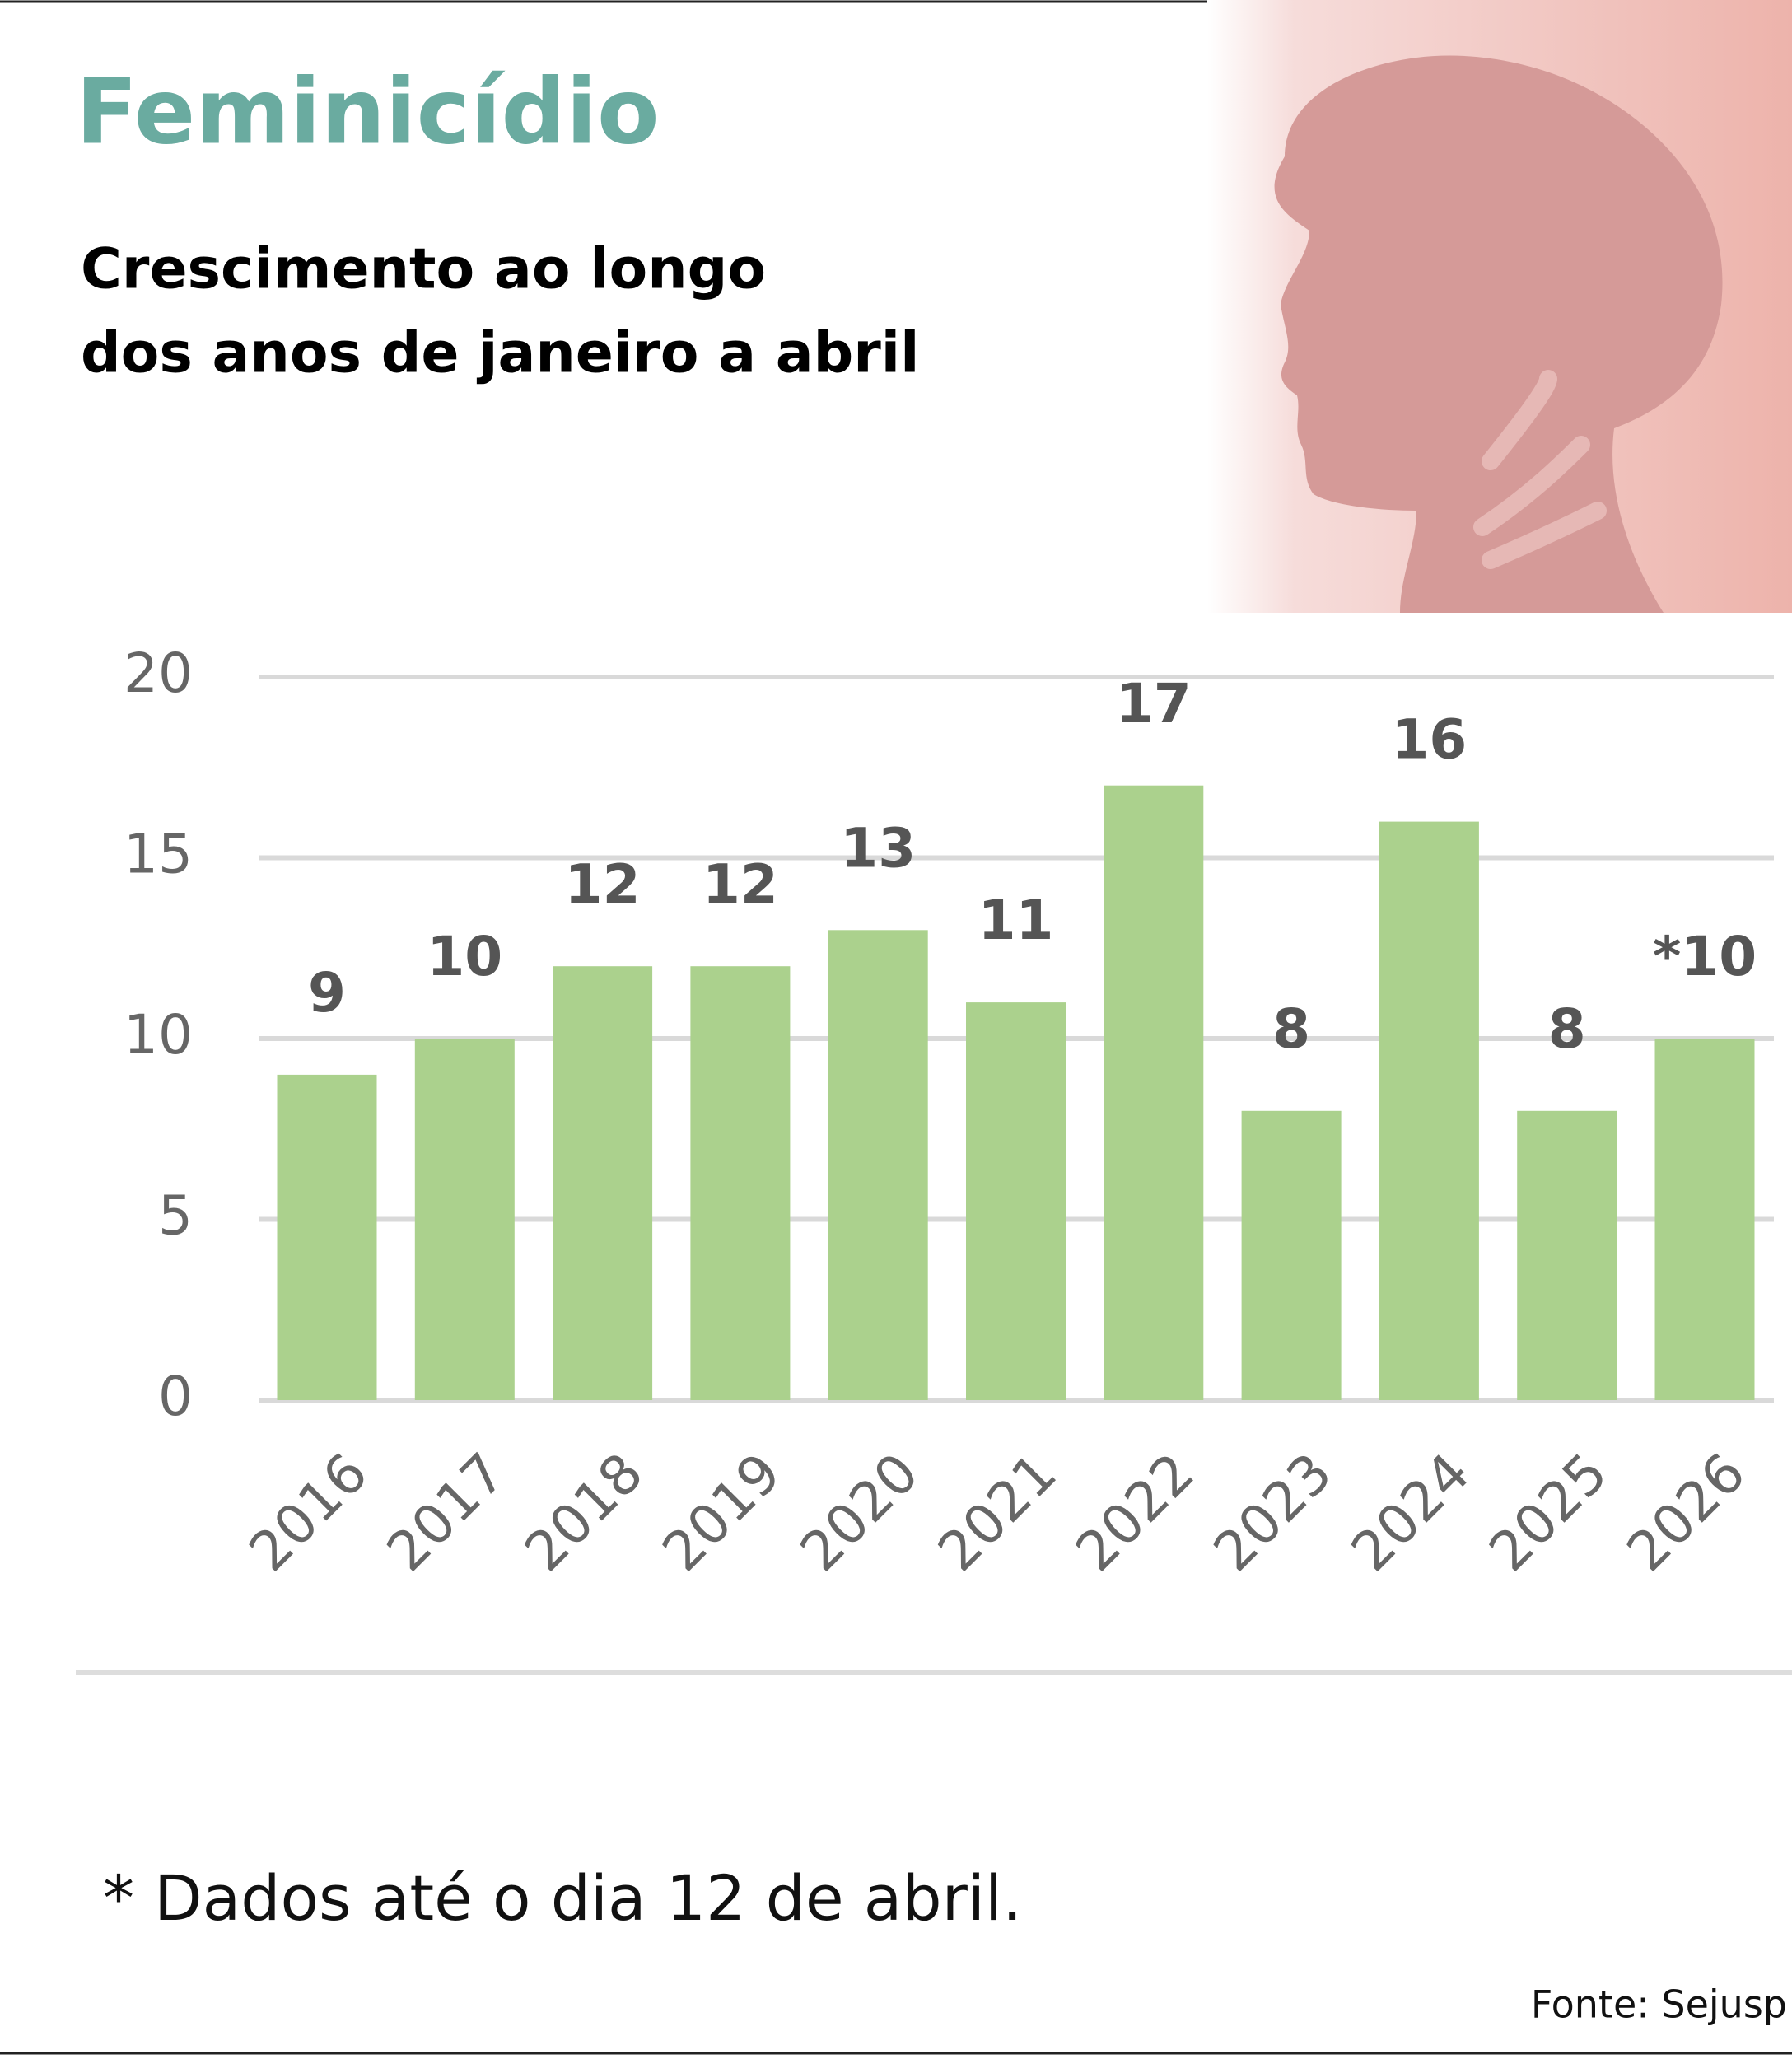 The image size is (1792, 2059). Describe the element at coordinates (1659, 2004) in the screenshot. I see `source: Fonte: Sejusp` at that location.